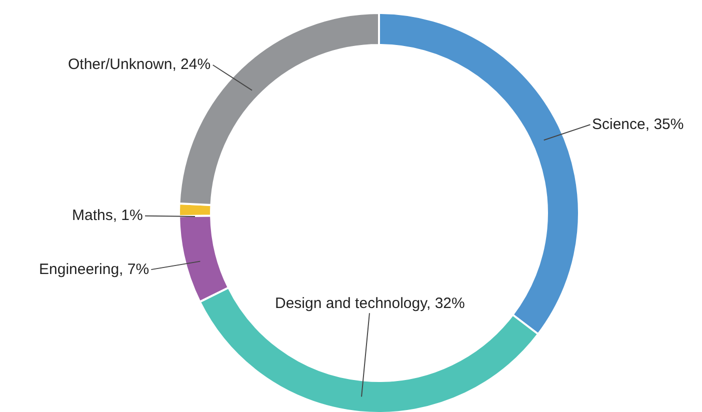  I want to click on slice-label: Engineering, 7%, so click(94, 269).